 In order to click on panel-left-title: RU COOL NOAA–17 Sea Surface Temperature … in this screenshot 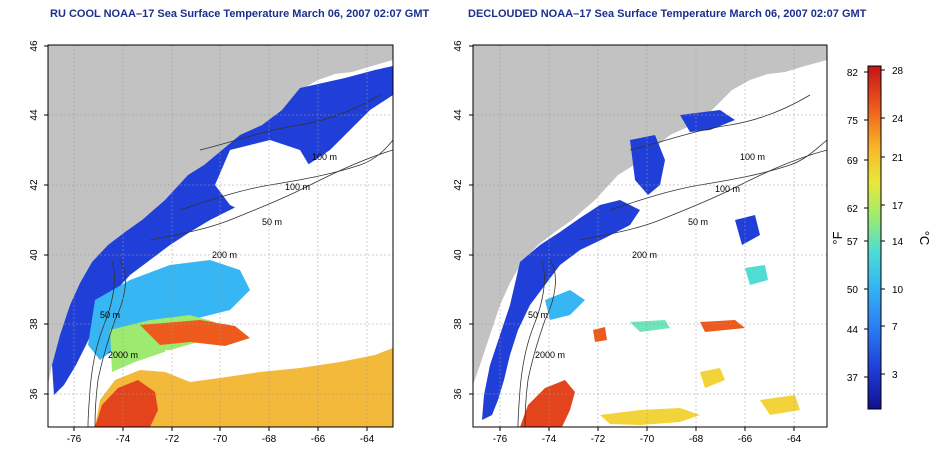, I will do `click(240, 14)`.